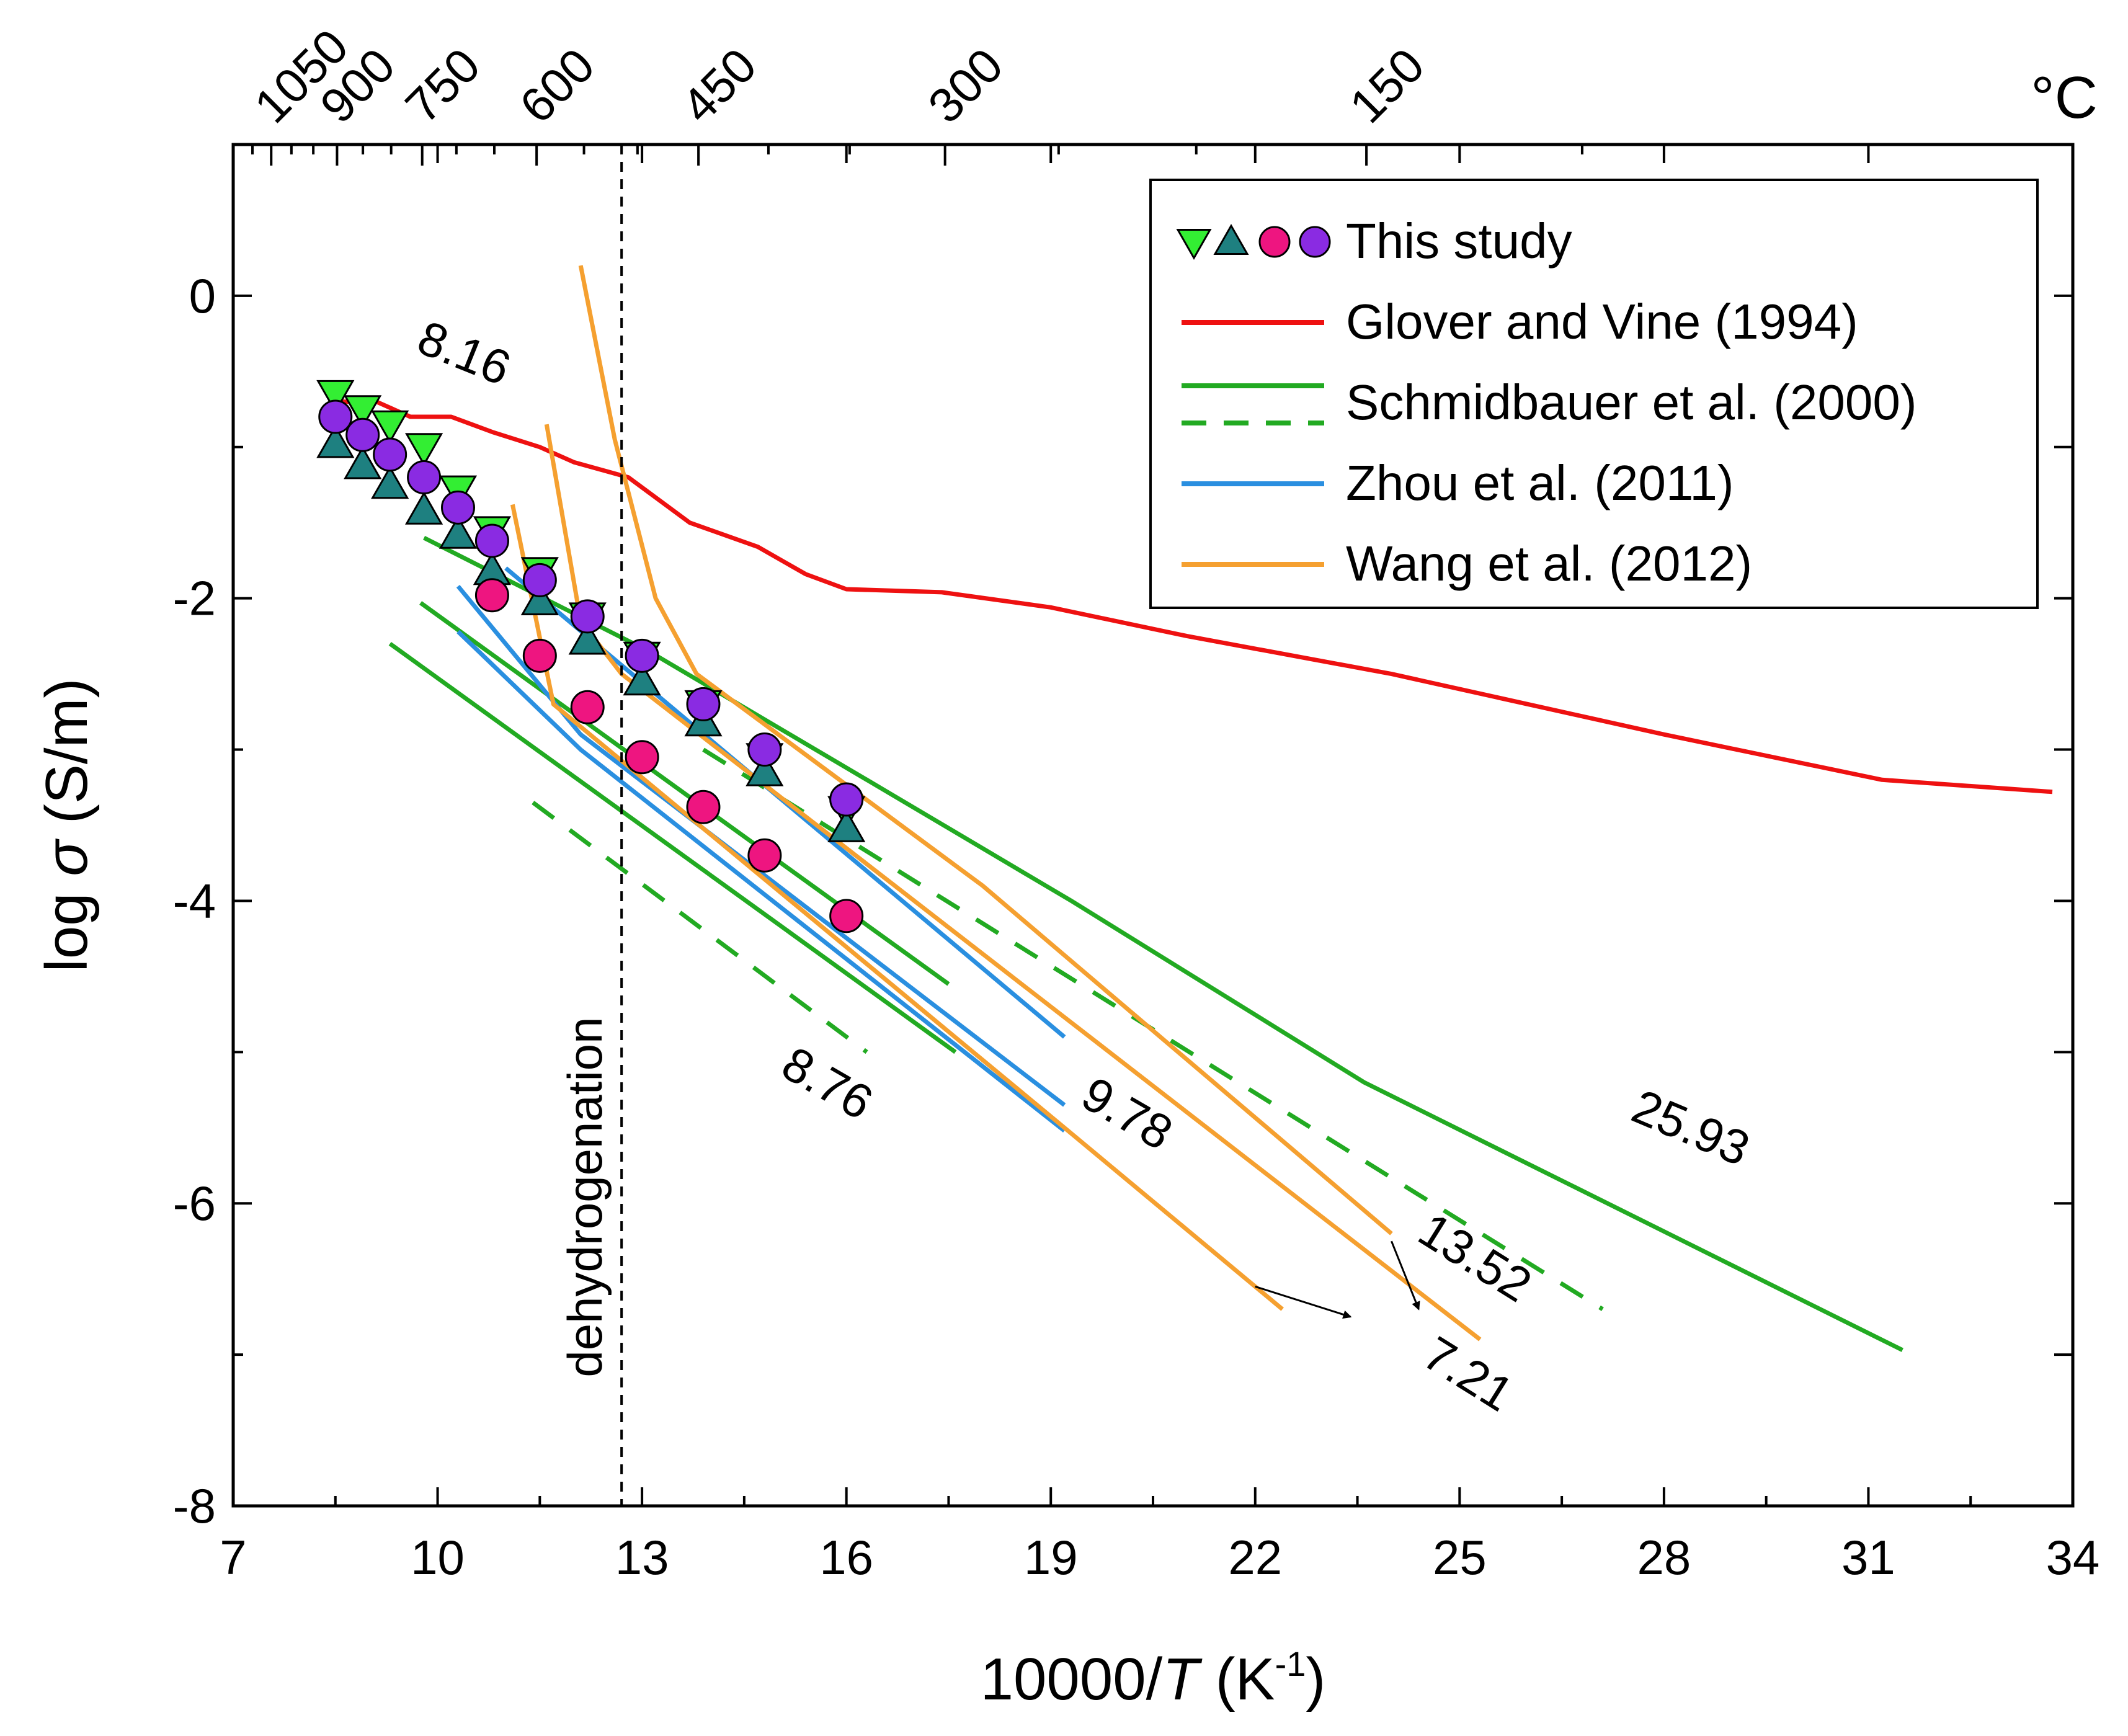 The image size is (2128, 1736). Describe the element at coordinates (66, 857) in the screenshot. I see `y-axis-title-italic: σ` at that location.